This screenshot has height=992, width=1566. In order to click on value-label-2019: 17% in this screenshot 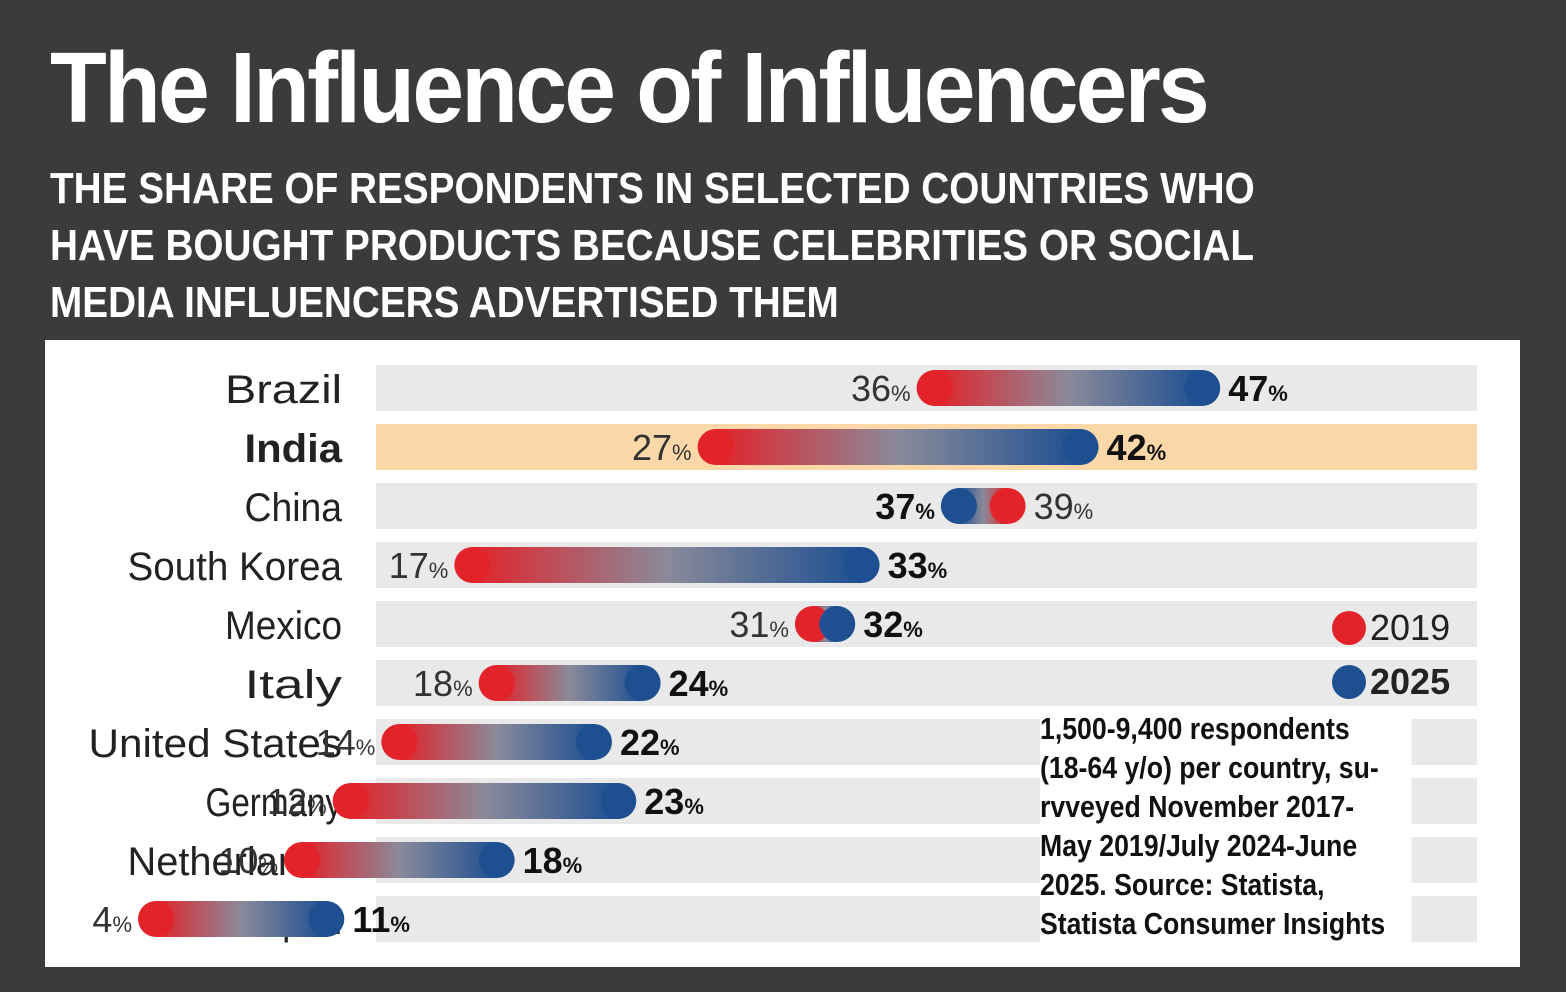, I will do `click(419, 565)`.